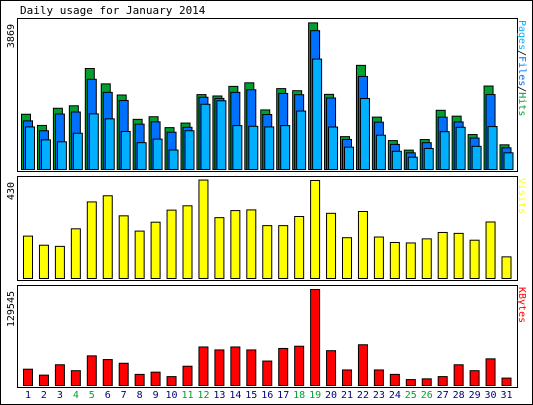  What do you see at coordinates (140, 395) in the screenshot?
I see `day-label-8: 8` at bounding box center [140, 395].